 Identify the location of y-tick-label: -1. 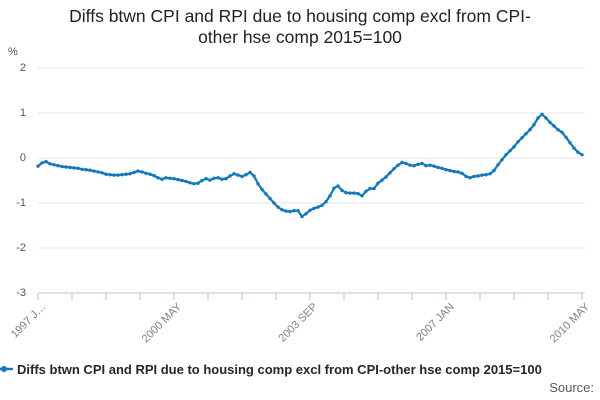
(21, 203).